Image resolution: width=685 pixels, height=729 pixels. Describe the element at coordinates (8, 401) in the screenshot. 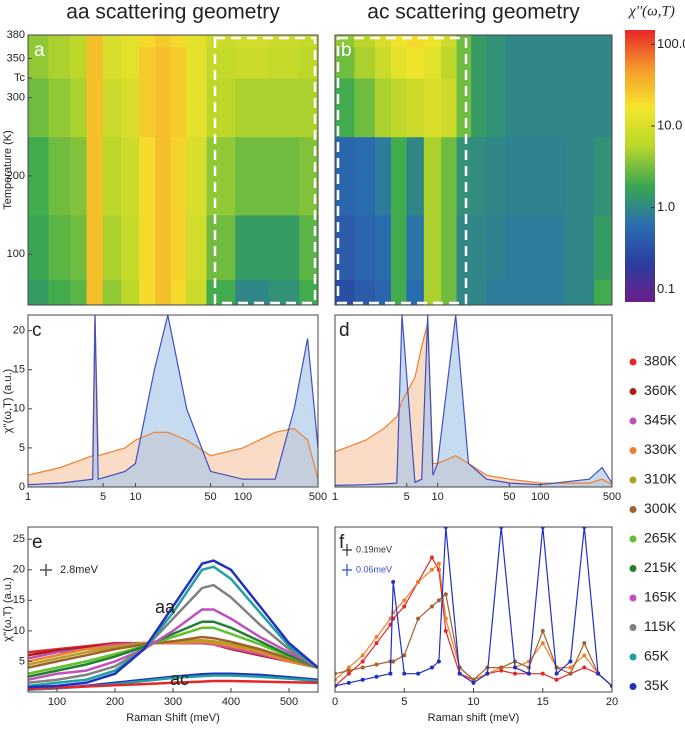

I see `y-axis-label: χ''(ω,T) (a.u.)` at that location.